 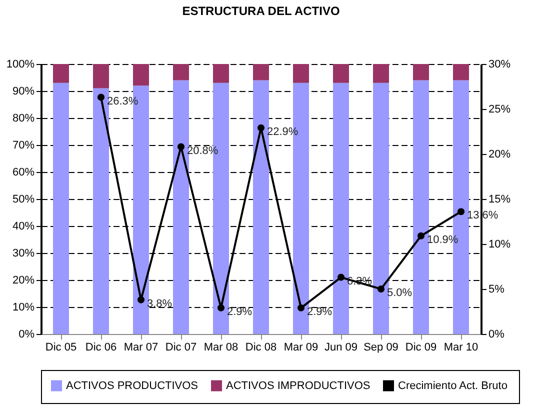 I want to click on y-tick-label: 10%, so click(x=23, y=308).